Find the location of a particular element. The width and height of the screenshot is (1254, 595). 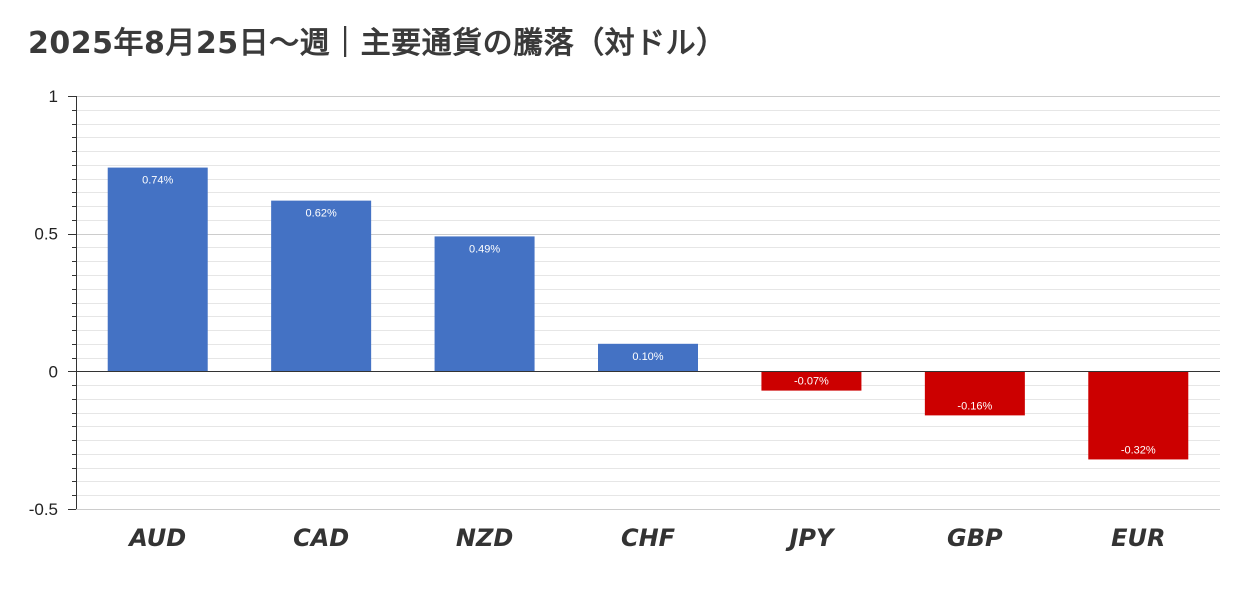

bar-nzd is located at coordinates (484, 304).